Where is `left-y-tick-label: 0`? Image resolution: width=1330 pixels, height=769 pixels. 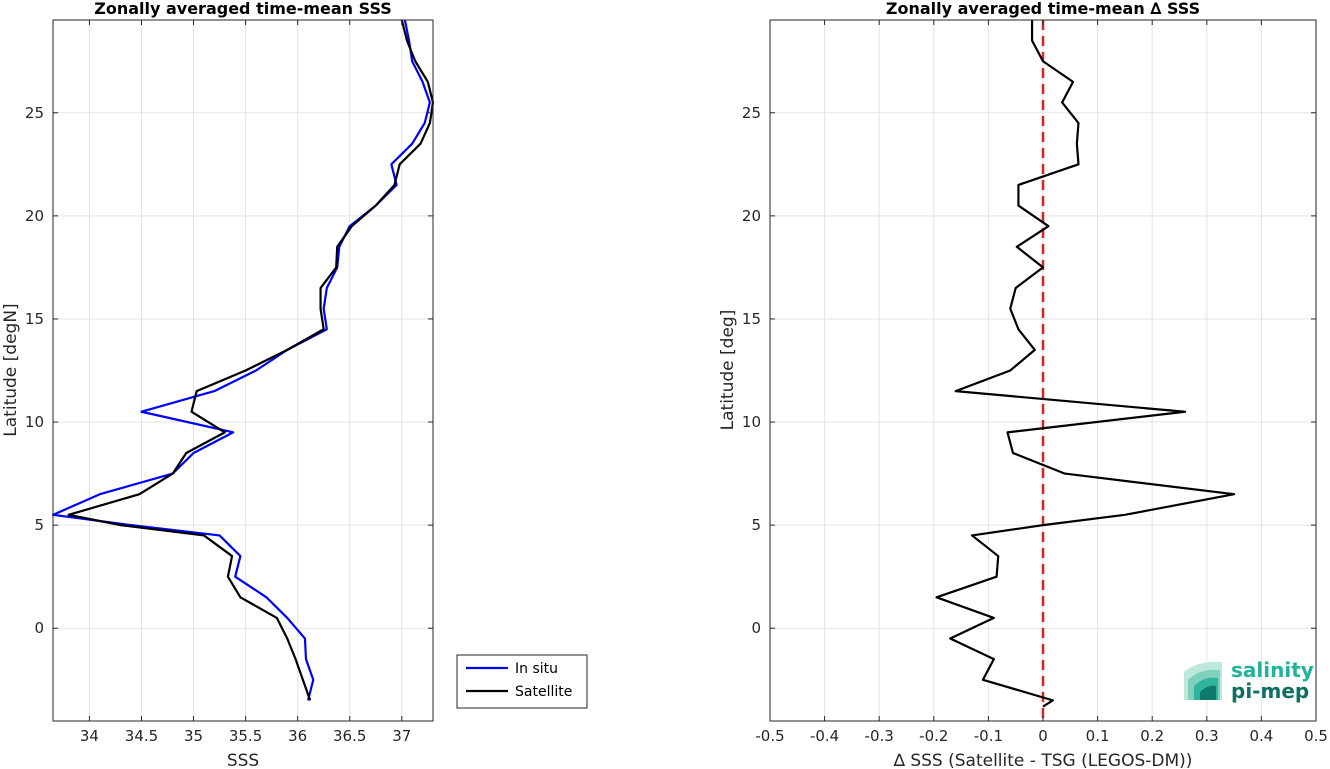 left-y-tick-label: 0 is located at coordinates (39, 628).